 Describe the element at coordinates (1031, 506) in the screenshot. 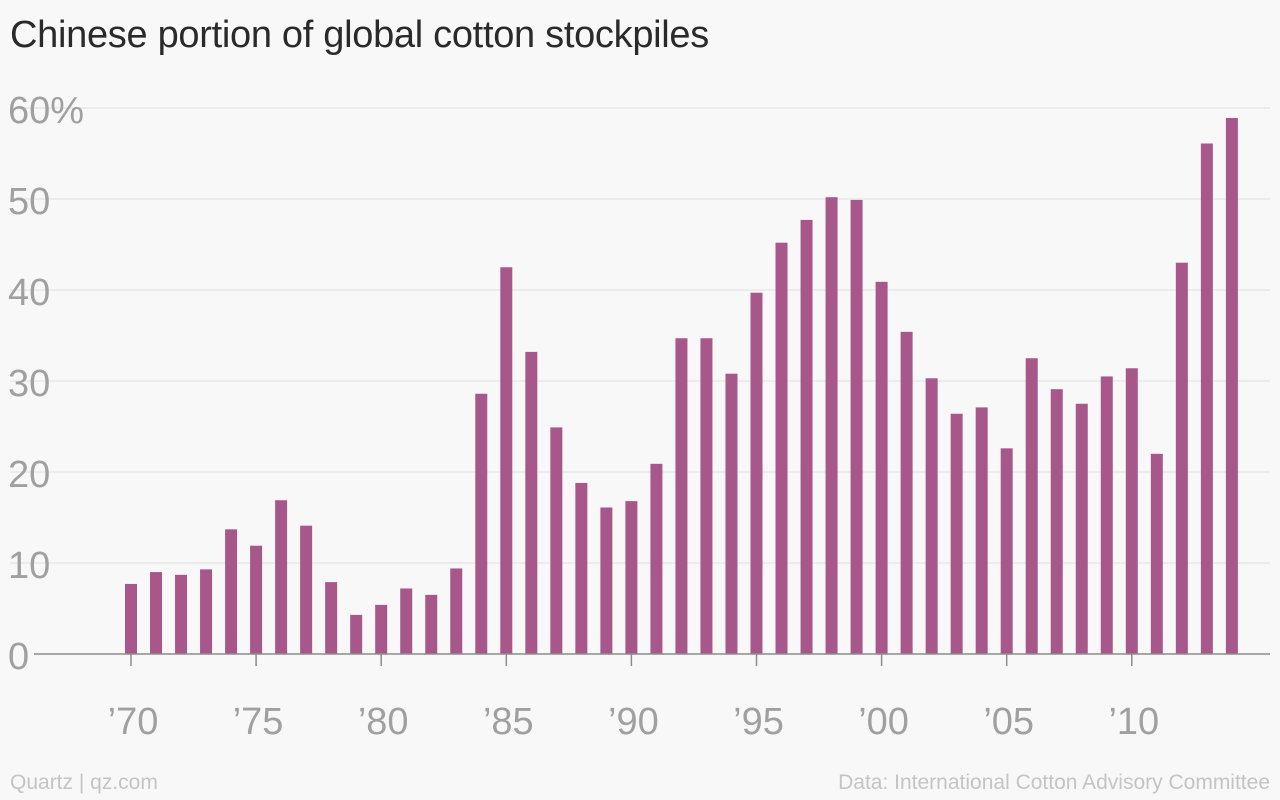

I see `bar-2006` at that location.